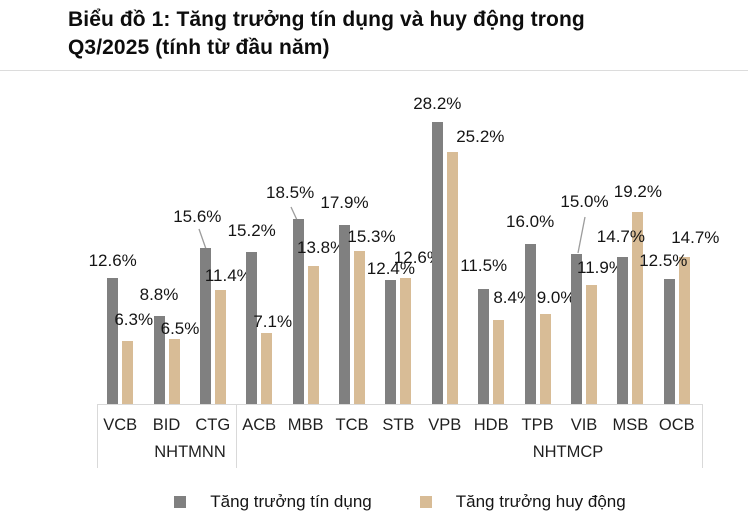 The width and height of the screenshot is (748, 528). I want to click on bar-credit-MBB, so click(298, 311).